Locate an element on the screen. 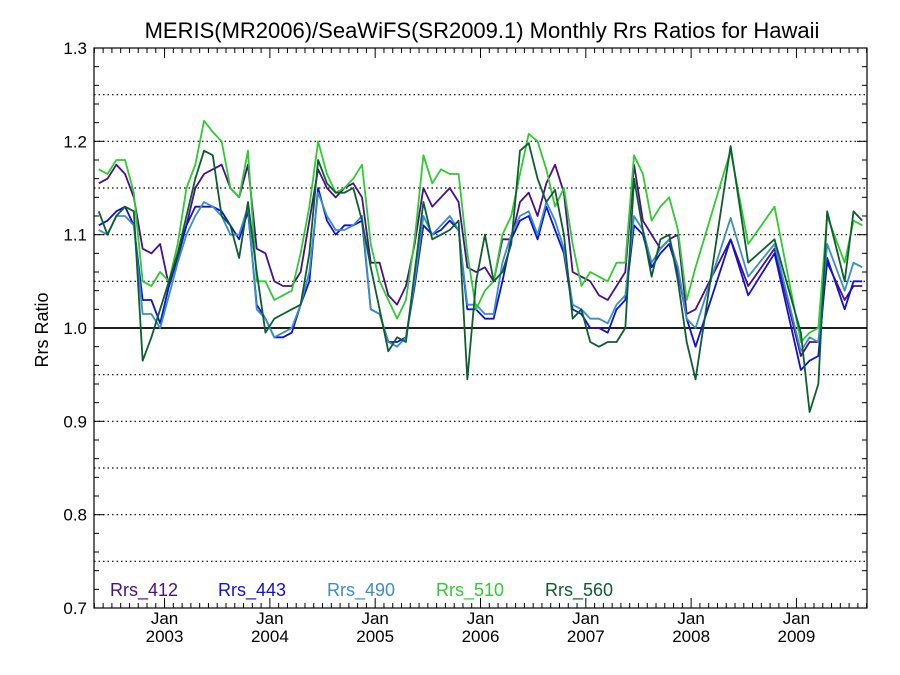  y-tick-label: 1.0 is located at coordinates (75, 328).